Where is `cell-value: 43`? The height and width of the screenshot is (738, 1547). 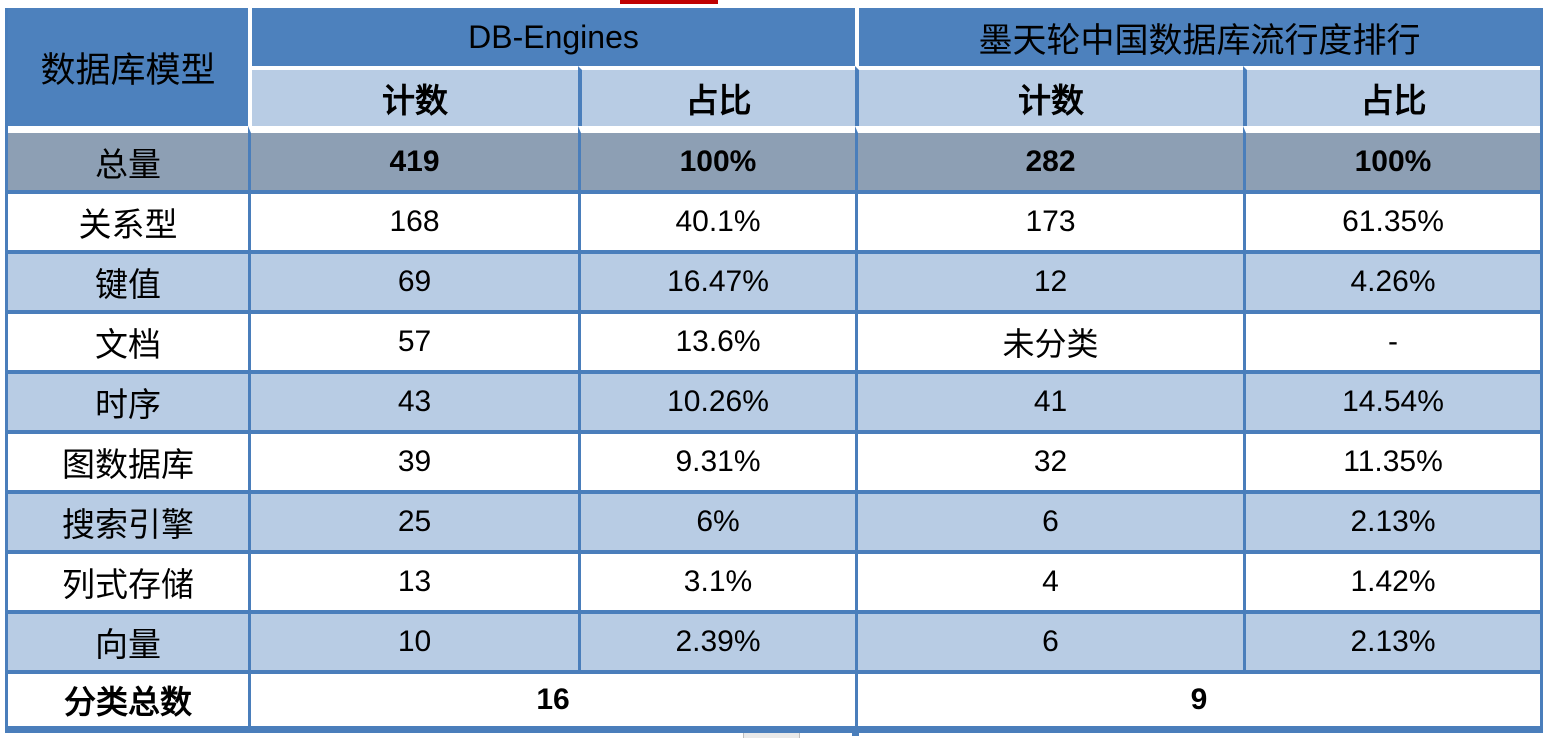 cell-value: 43 is located at coordinates (413, 400).